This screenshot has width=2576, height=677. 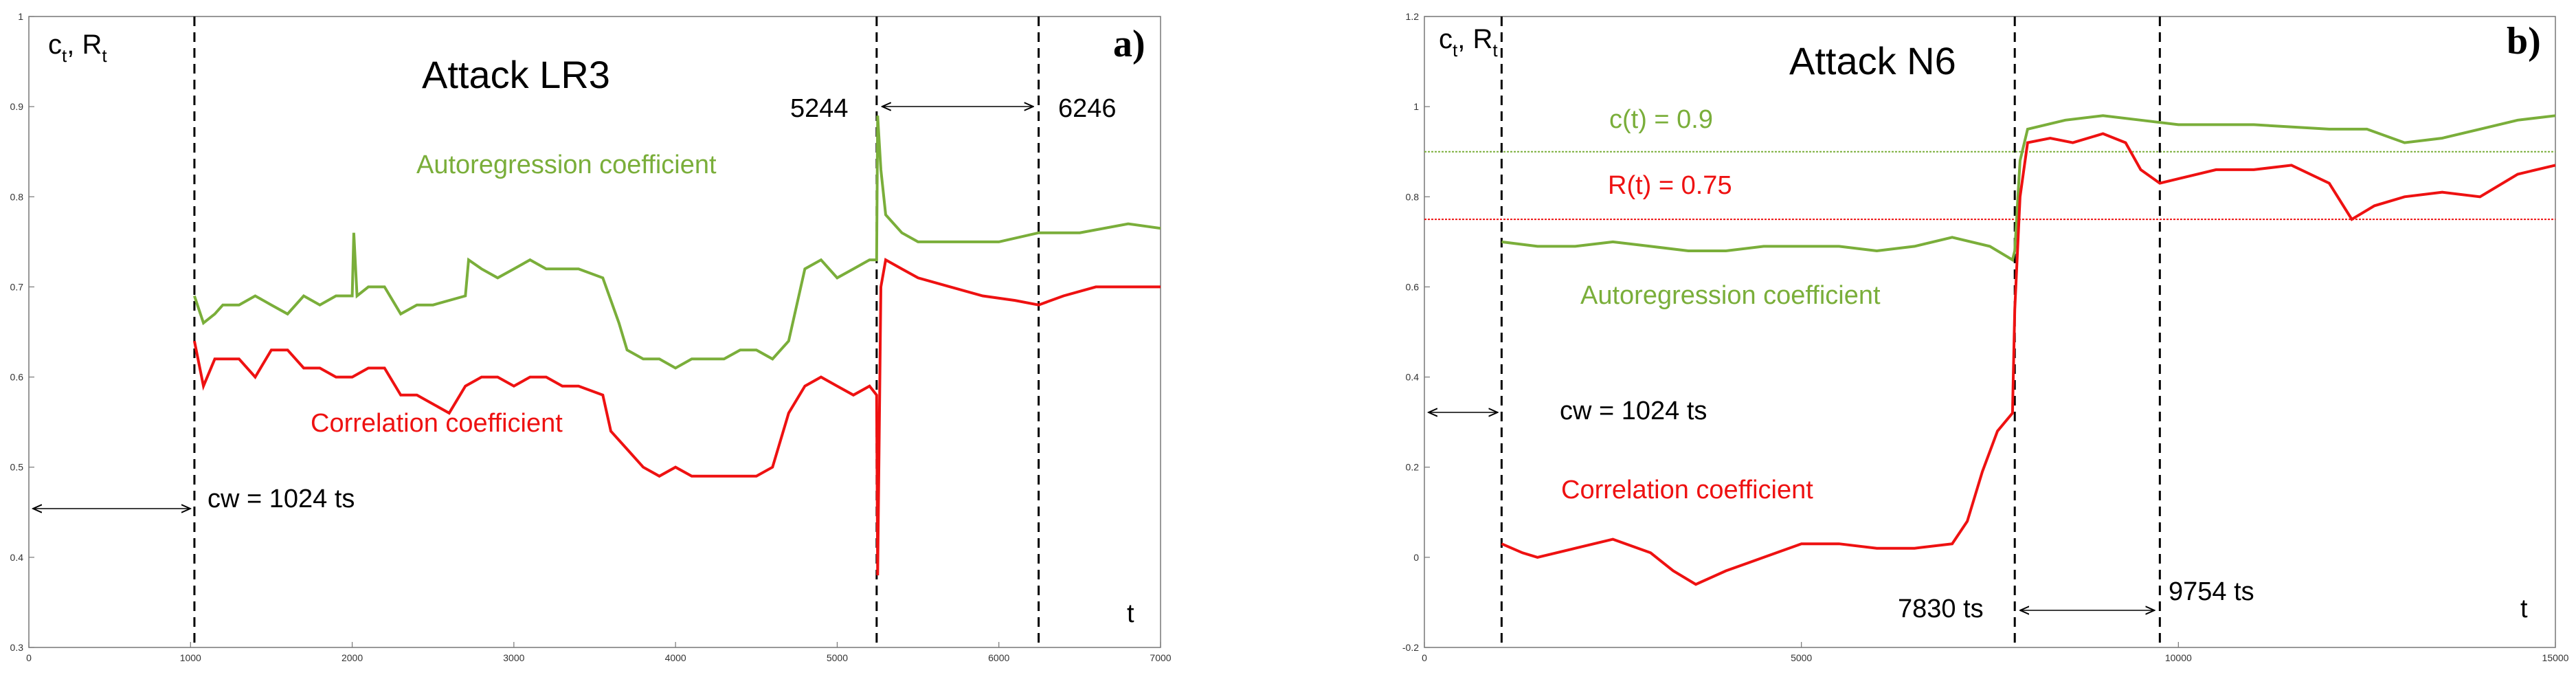 I want to click on y-tick-label: 0.3, so click(x=17, y=647).